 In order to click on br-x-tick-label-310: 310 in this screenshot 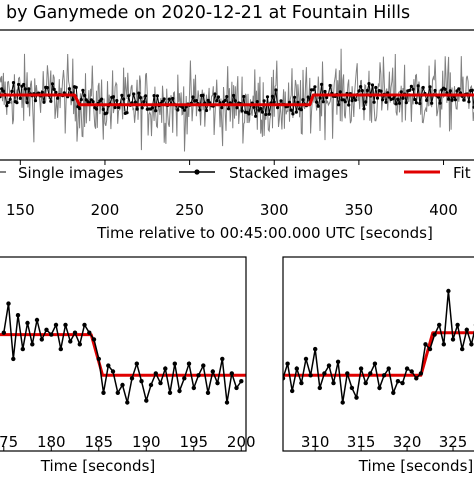, I will do `click(315, 442)`.